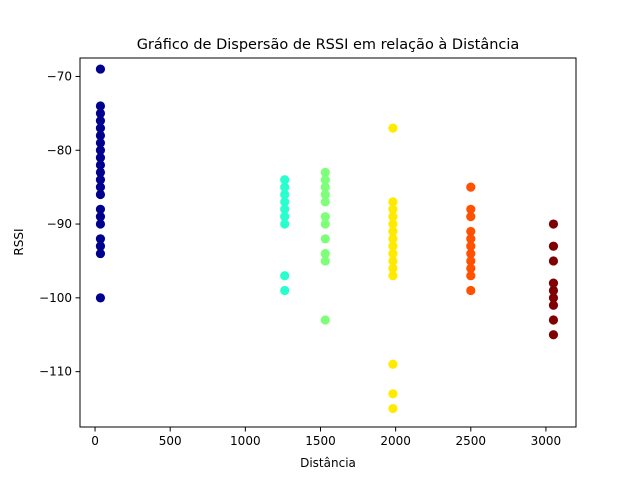  What do you see at coordinates (95, 441) in the screenshot?
I see `x-tick-label: 0` at bounding box center [95, 441].